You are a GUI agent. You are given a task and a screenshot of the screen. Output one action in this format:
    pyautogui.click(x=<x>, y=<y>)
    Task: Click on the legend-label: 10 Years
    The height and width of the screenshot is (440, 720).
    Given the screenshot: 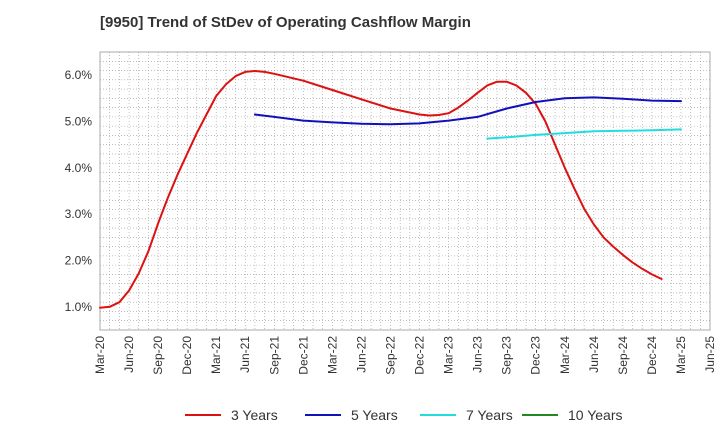 What is the action you would take?
    pyautogui.click(x=595, y=415)
    